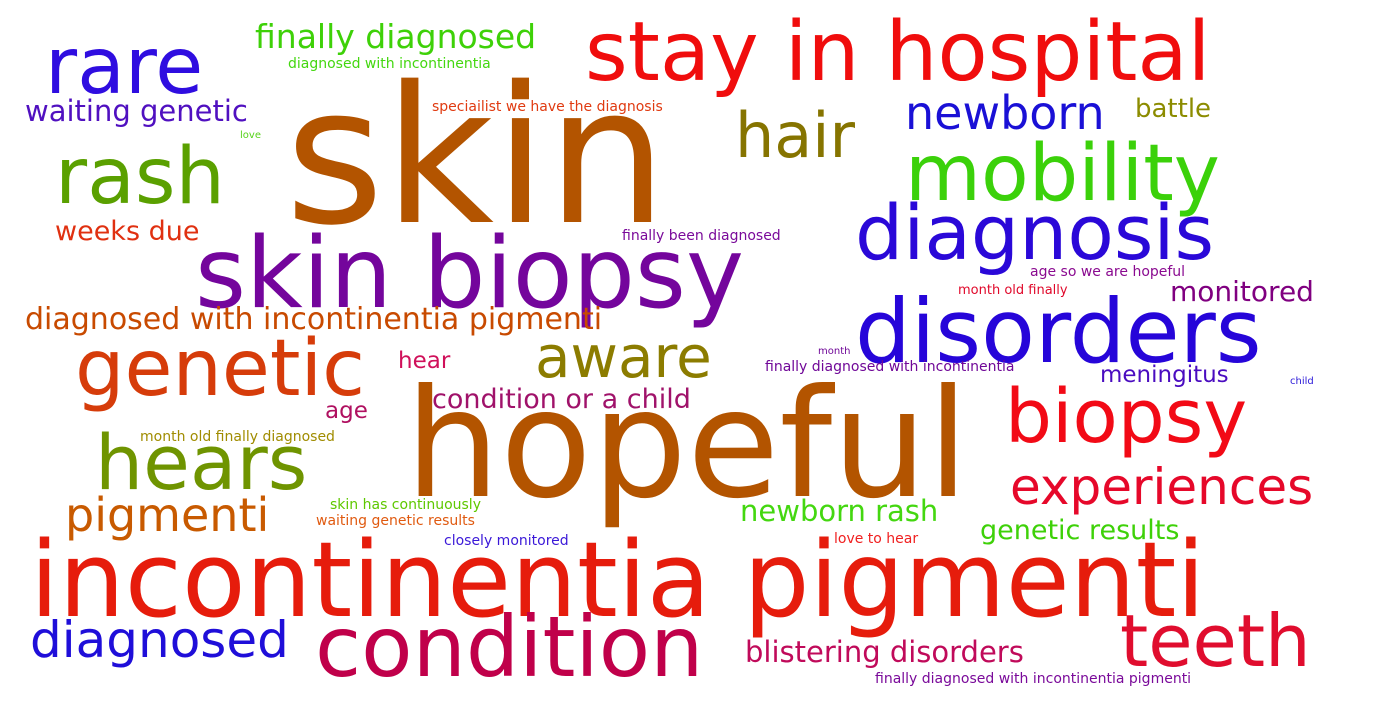  Describe the element at coordinates (201, 462) in the screenshot. I see `word-hears: hears` at that location.